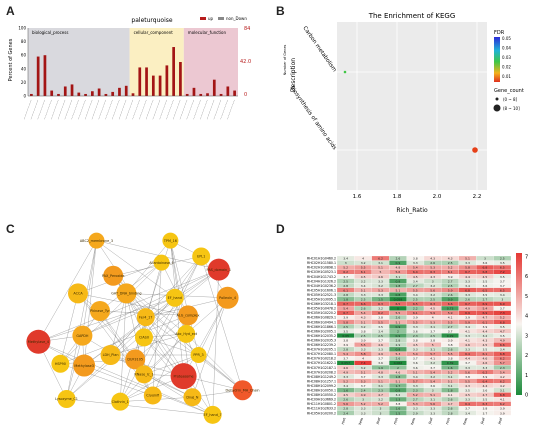 The width and height of the screenshot is (550, 425). I want to click on heatmap-value: 2.2, so click(415, 309).